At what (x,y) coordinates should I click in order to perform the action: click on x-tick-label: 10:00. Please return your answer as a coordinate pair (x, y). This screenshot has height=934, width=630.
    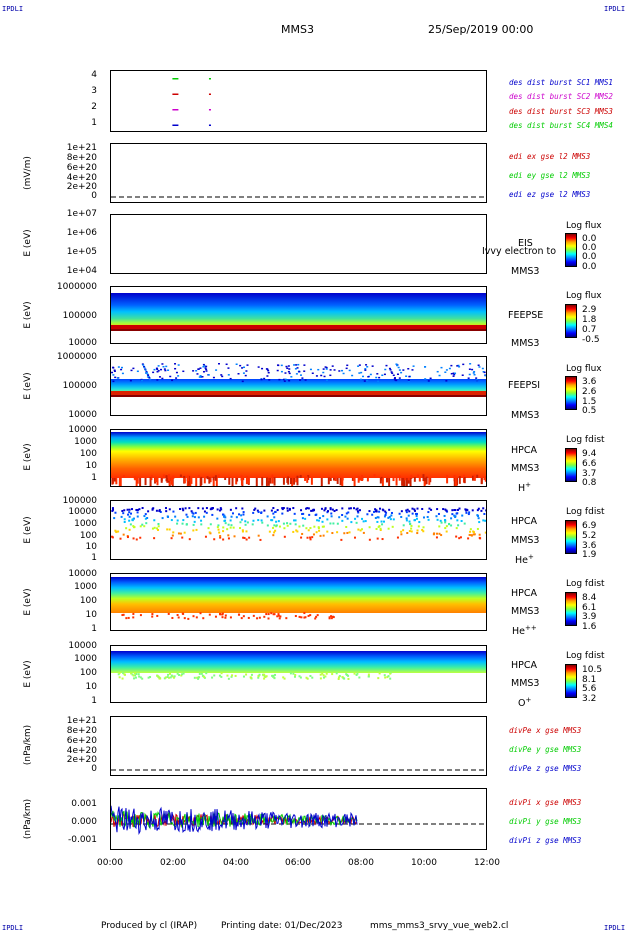
    Looking at the image, I should click on (424, 863).